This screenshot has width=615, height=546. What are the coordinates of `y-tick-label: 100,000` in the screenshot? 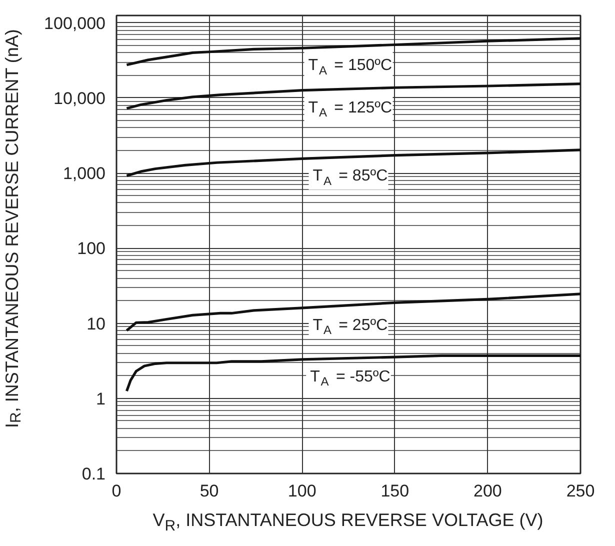 It's located at (75, 23).